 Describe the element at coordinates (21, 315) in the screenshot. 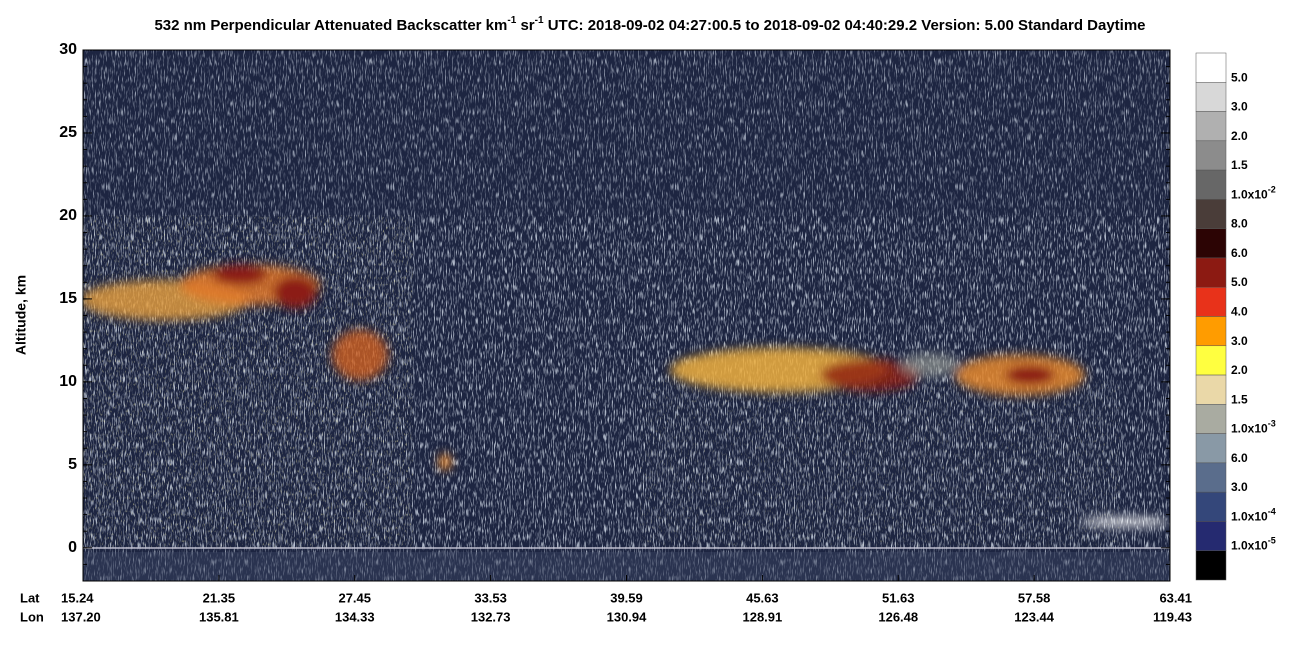

I see `y-axis-label: Altitude, km` at that location.